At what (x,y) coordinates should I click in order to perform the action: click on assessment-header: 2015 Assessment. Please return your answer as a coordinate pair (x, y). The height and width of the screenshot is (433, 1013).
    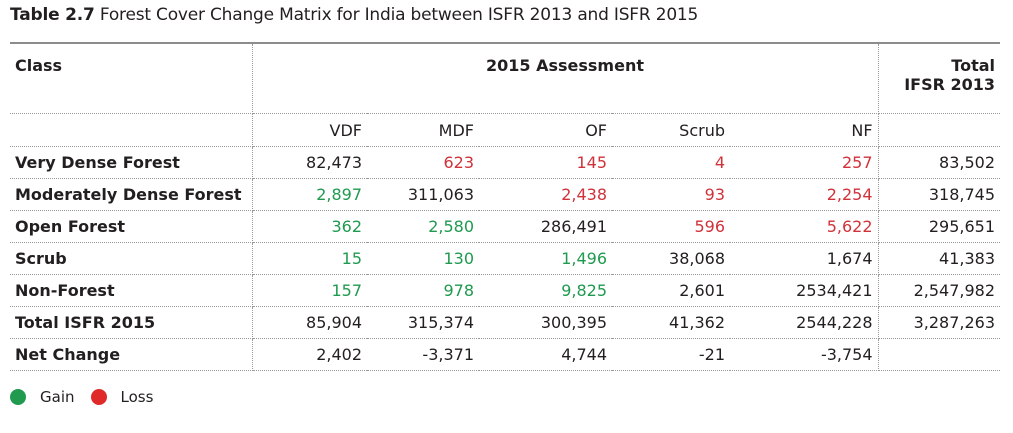
    Looking at the image, I should click on (565, 78).